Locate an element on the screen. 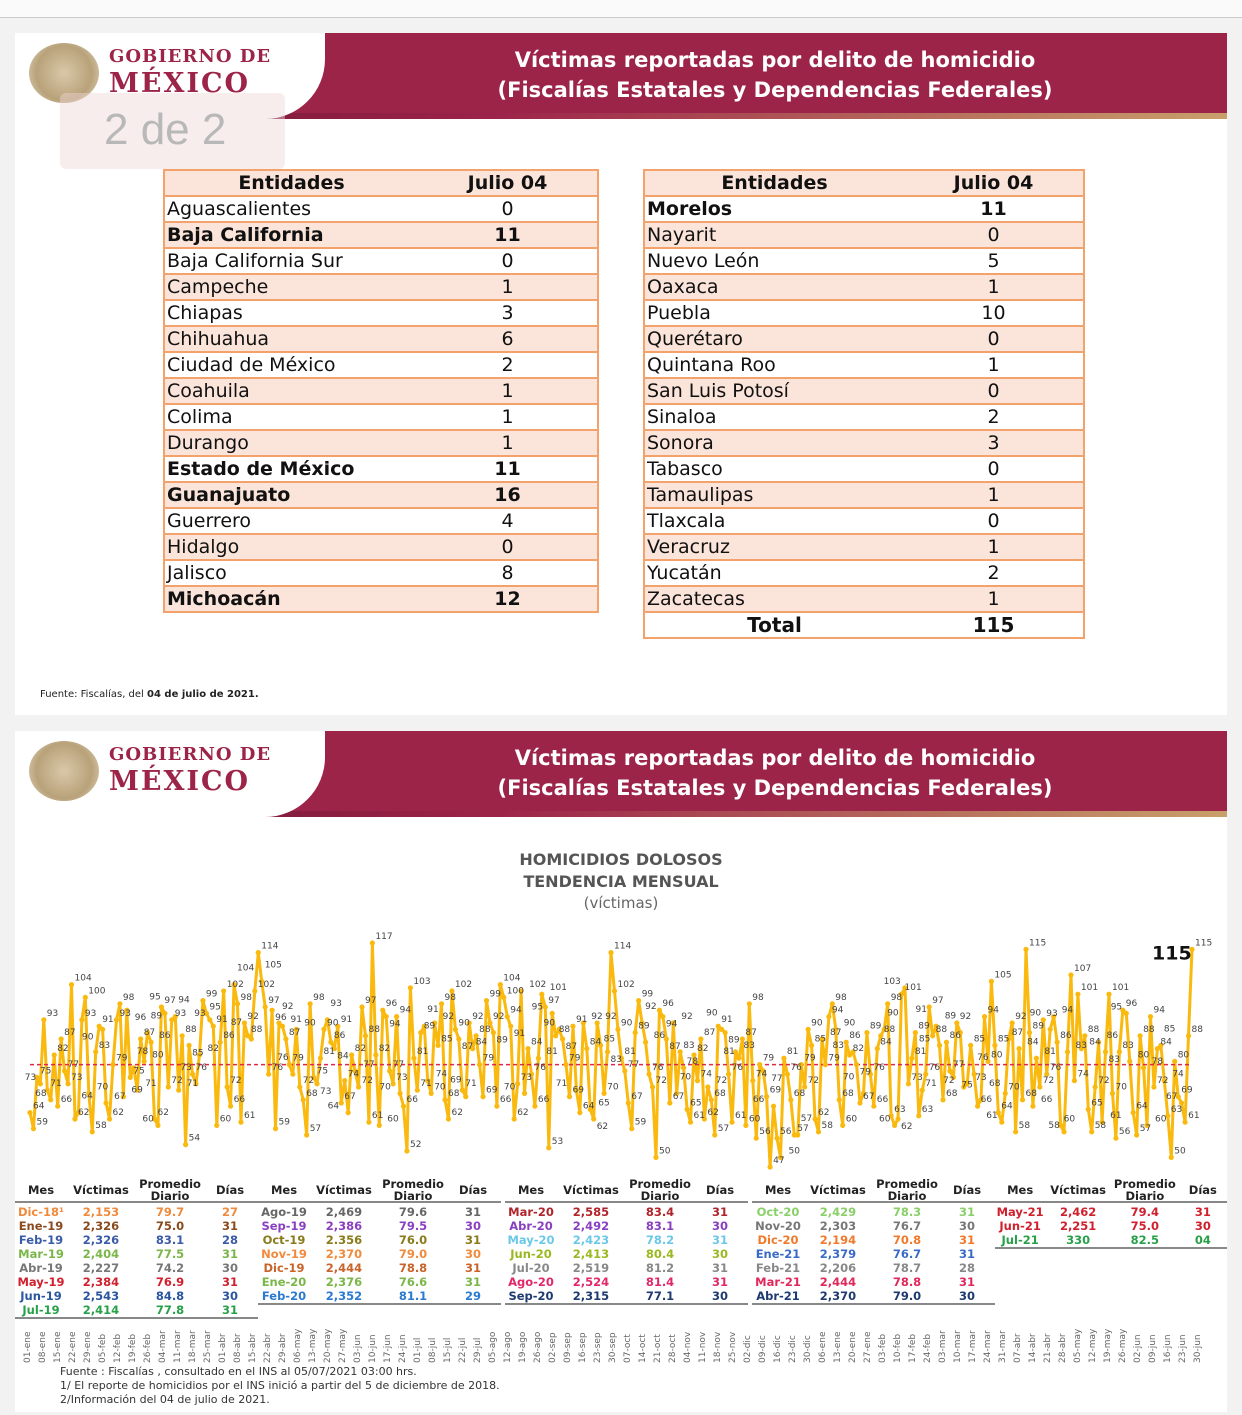 The image size is (1242, 1415). table-row: Ciudad de México 2 is located at coordinates (381, 364).